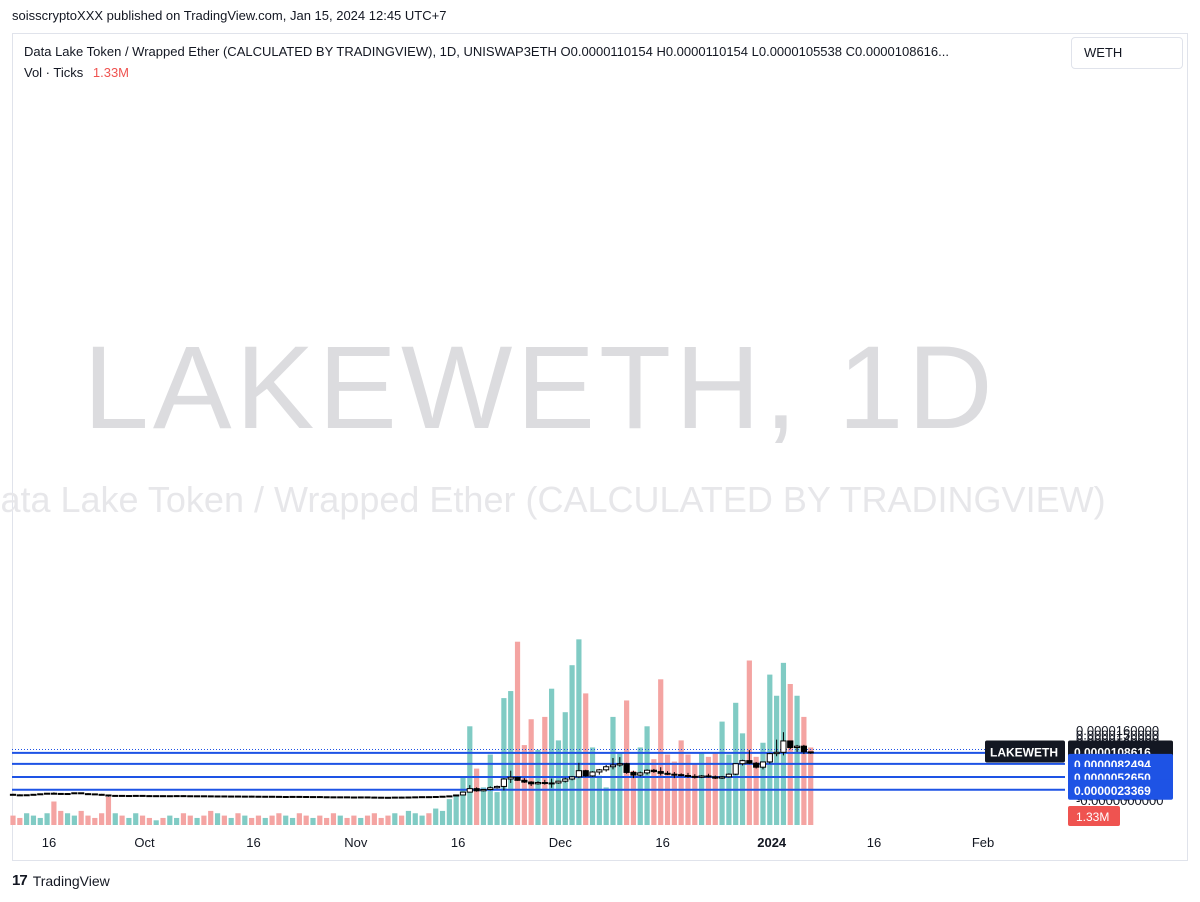 The width and height of the screenshot is (1200, 902). I want to click on footer: 17 TradingView, so click(61, 880).